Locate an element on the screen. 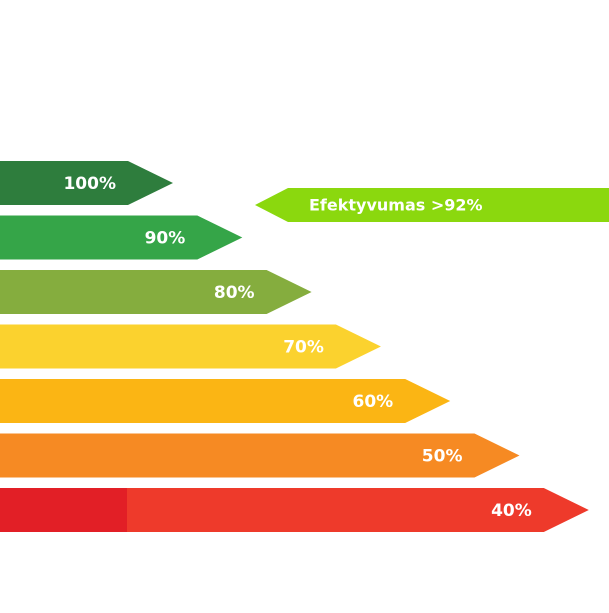 The height and width of the screenshot is (613, 609). pointer-arrow is located at coordinates (432, 205).